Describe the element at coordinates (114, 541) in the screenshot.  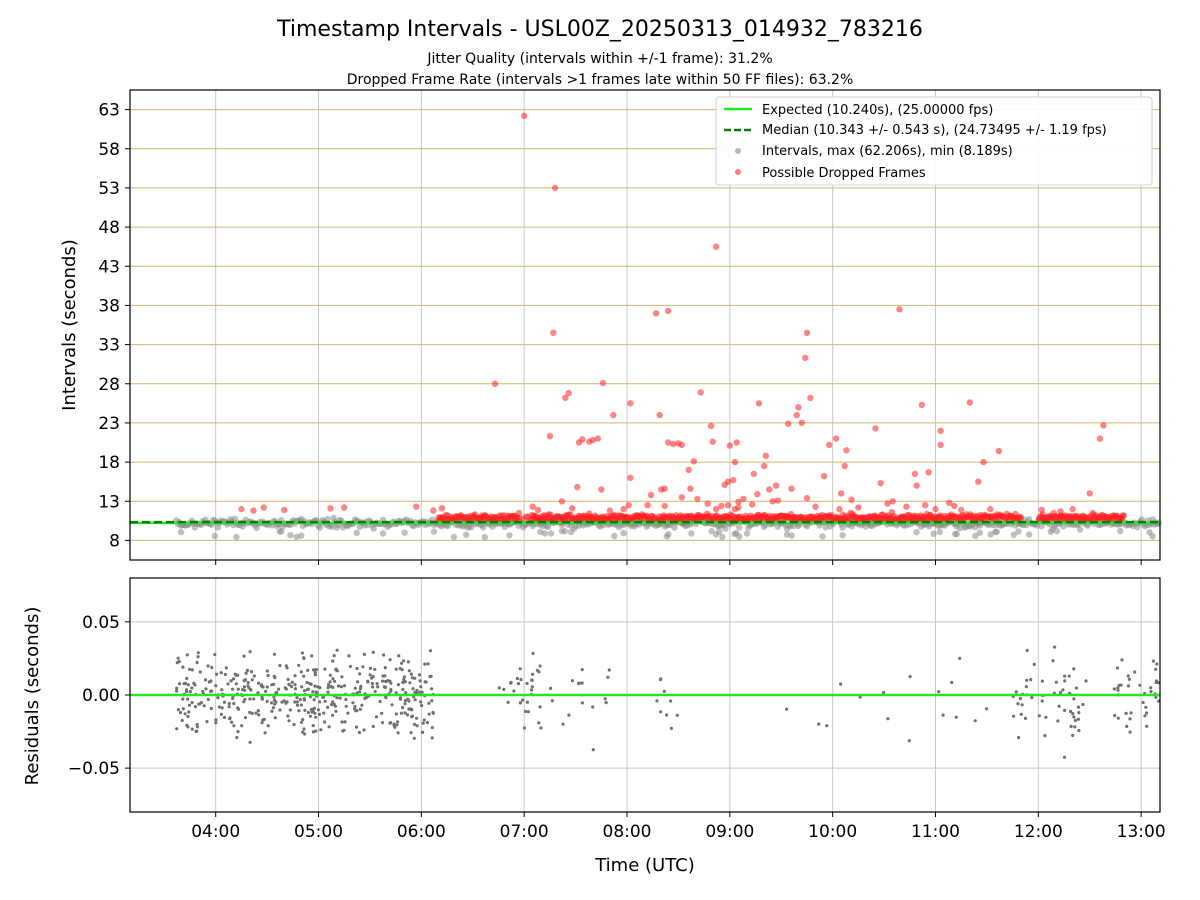
I see `intervals-y-tick-label: 8` at that location.